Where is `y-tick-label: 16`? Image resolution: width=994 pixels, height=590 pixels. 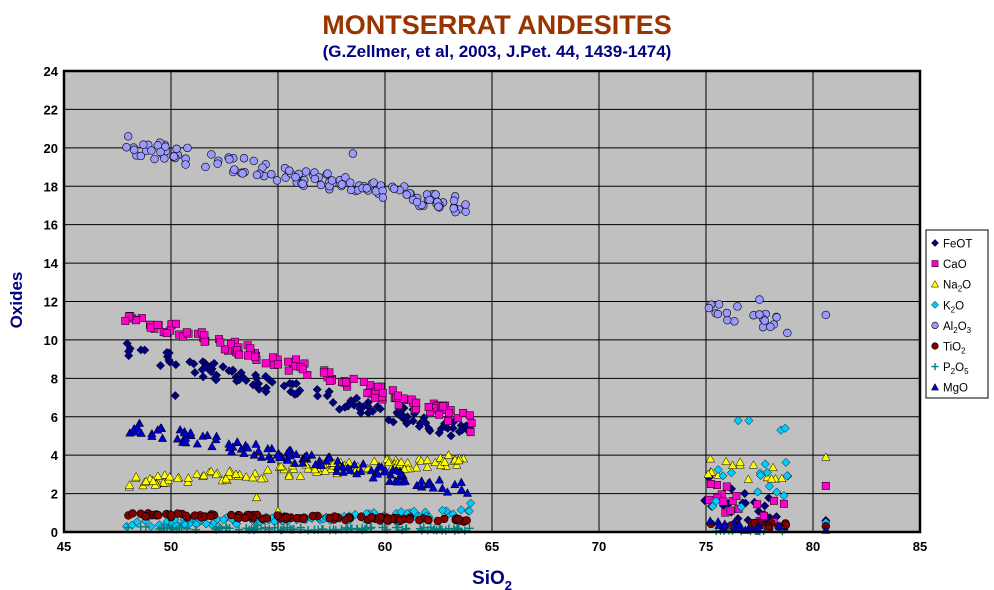 y-tick-label: 16 is located at coordinates (51, 225).